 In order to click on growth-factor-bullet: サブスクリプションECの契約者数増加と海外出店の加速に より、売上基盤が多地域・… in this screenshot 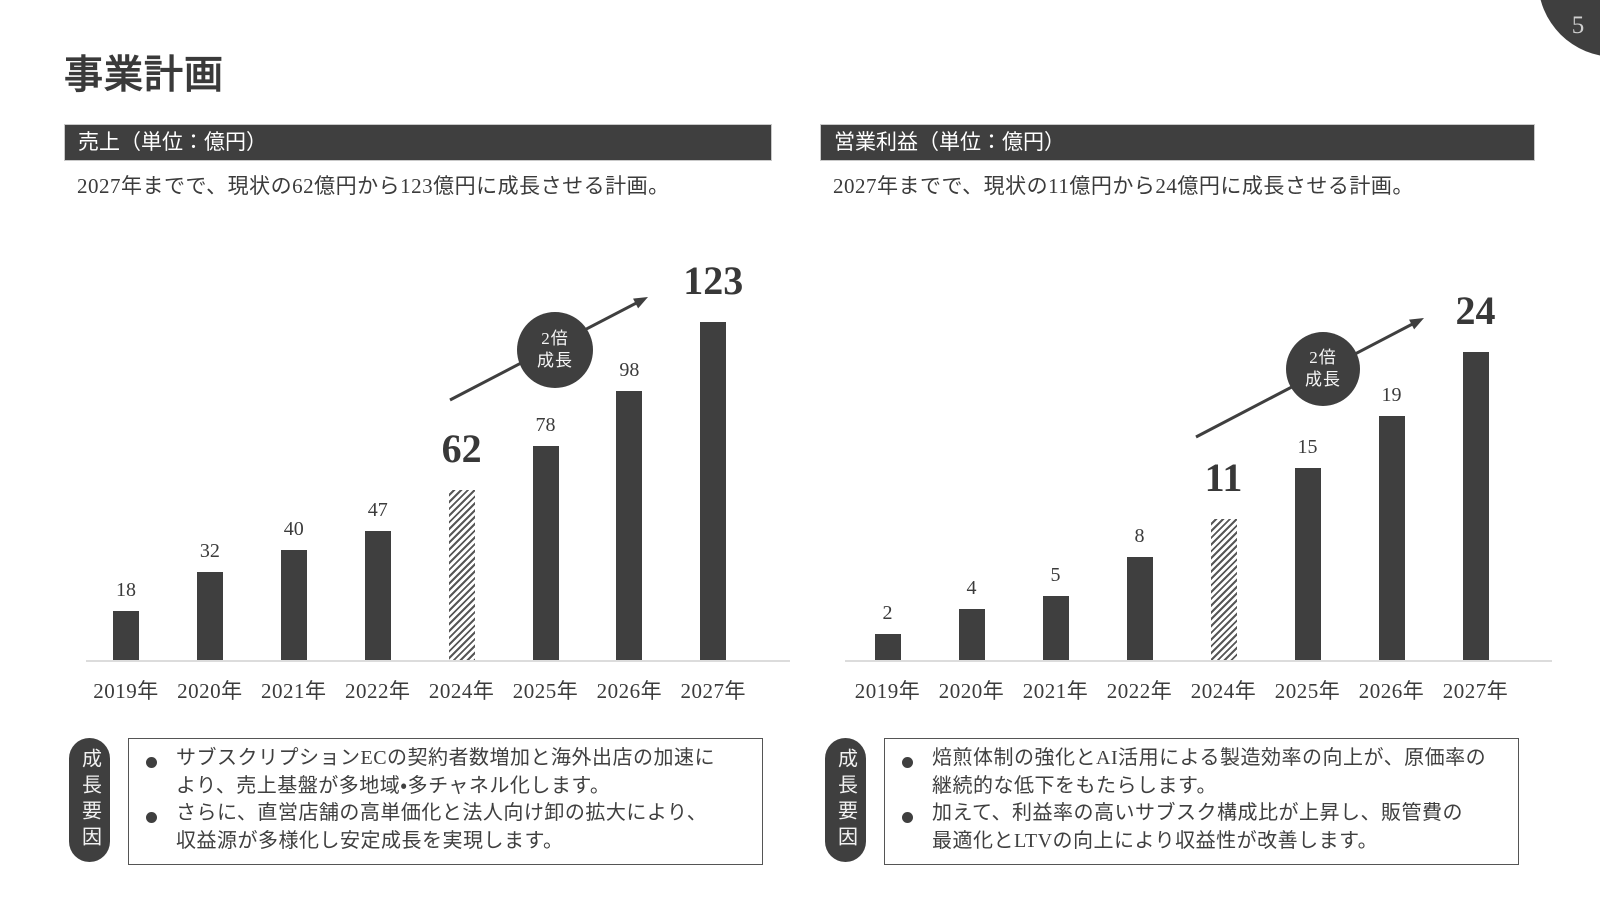, I will do `click(446, 772)`.